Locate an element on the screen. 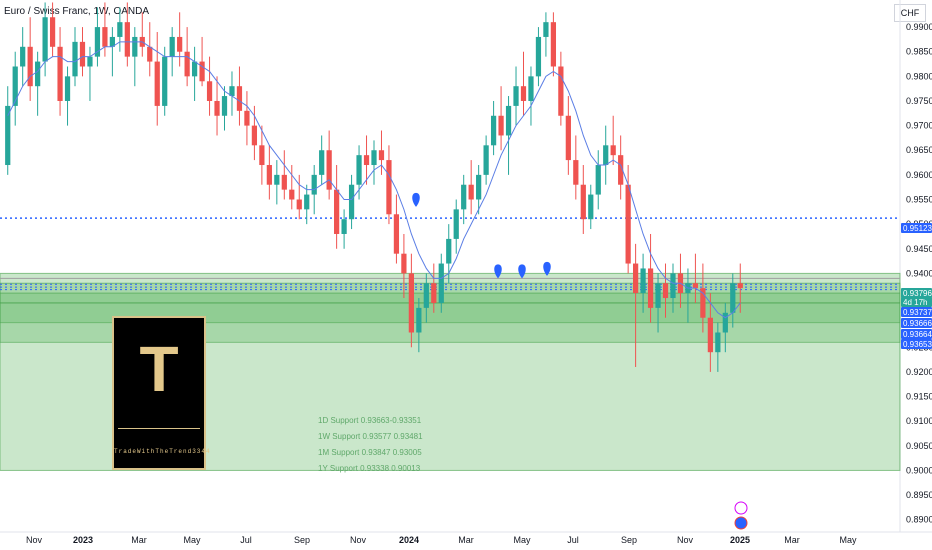 Image resolution: width=932 pixels, height=550 pixels. x-tick-label: Sep is located at coordinates (302, 540).